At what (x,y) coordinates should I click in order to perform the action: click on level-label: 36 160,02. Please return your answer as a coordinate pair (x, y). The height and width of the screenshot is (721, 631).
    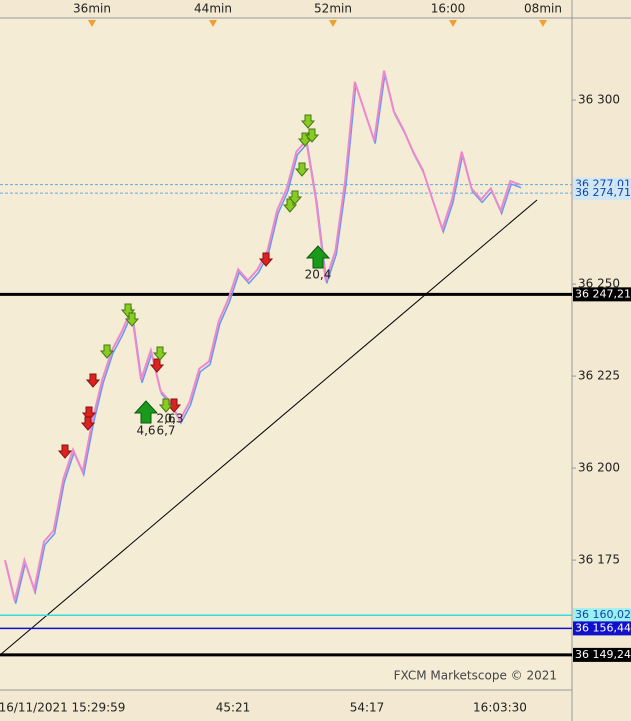
    Looking at the image, I should click on (603, 614).